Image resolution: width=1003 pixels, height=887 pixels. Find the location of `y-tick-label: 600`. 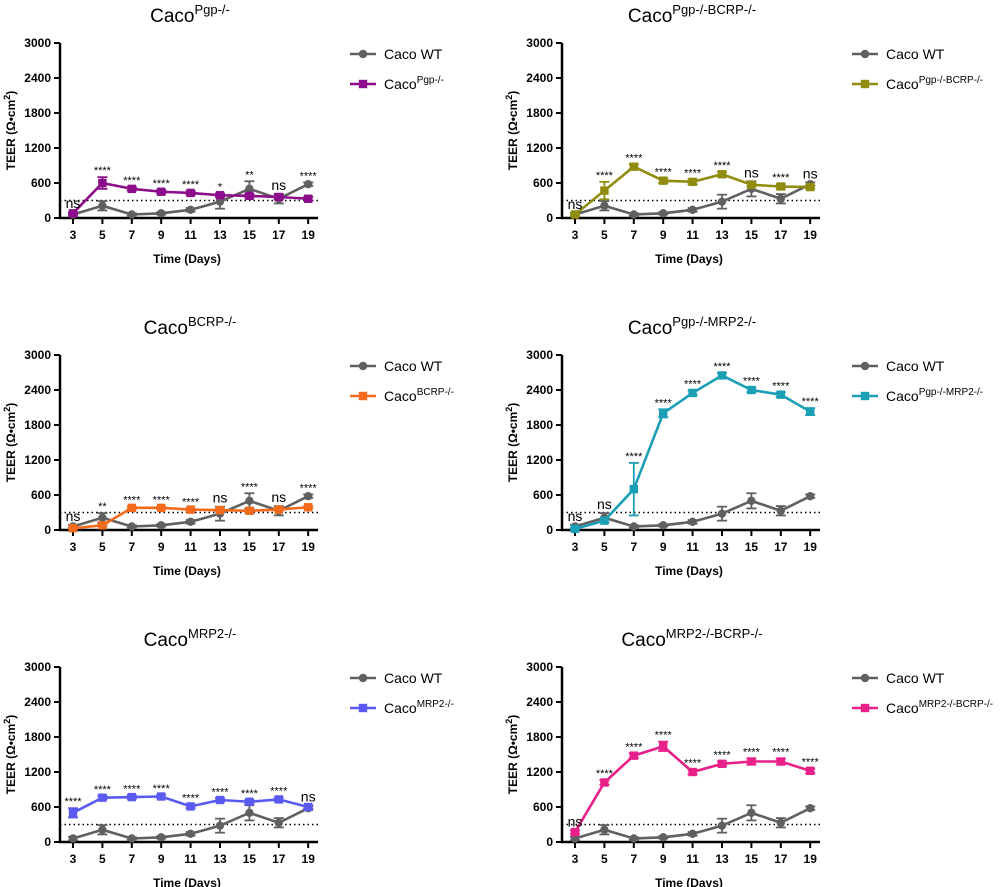

y-tick-label: 600 is located at coordinates (41, 807).